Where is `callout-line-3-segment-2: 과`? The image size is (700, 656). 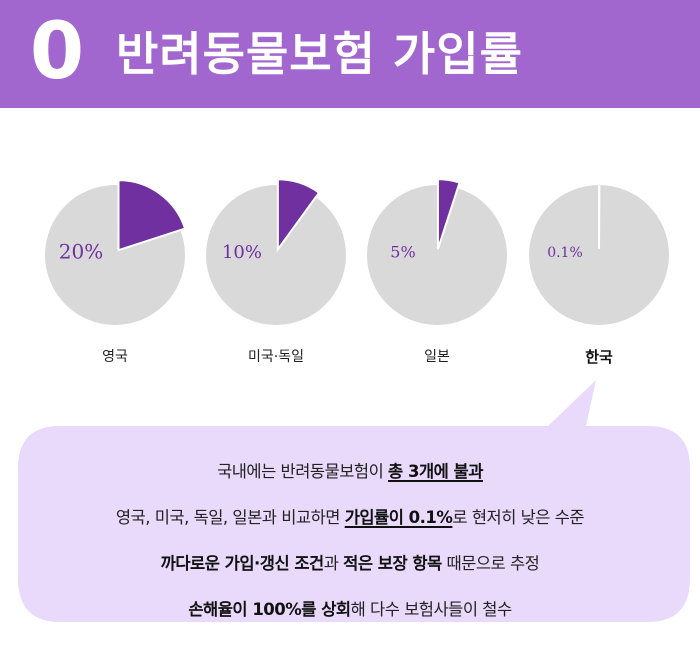
callout-line-3-segment-2: 과 is located at coordinates (333, 563).